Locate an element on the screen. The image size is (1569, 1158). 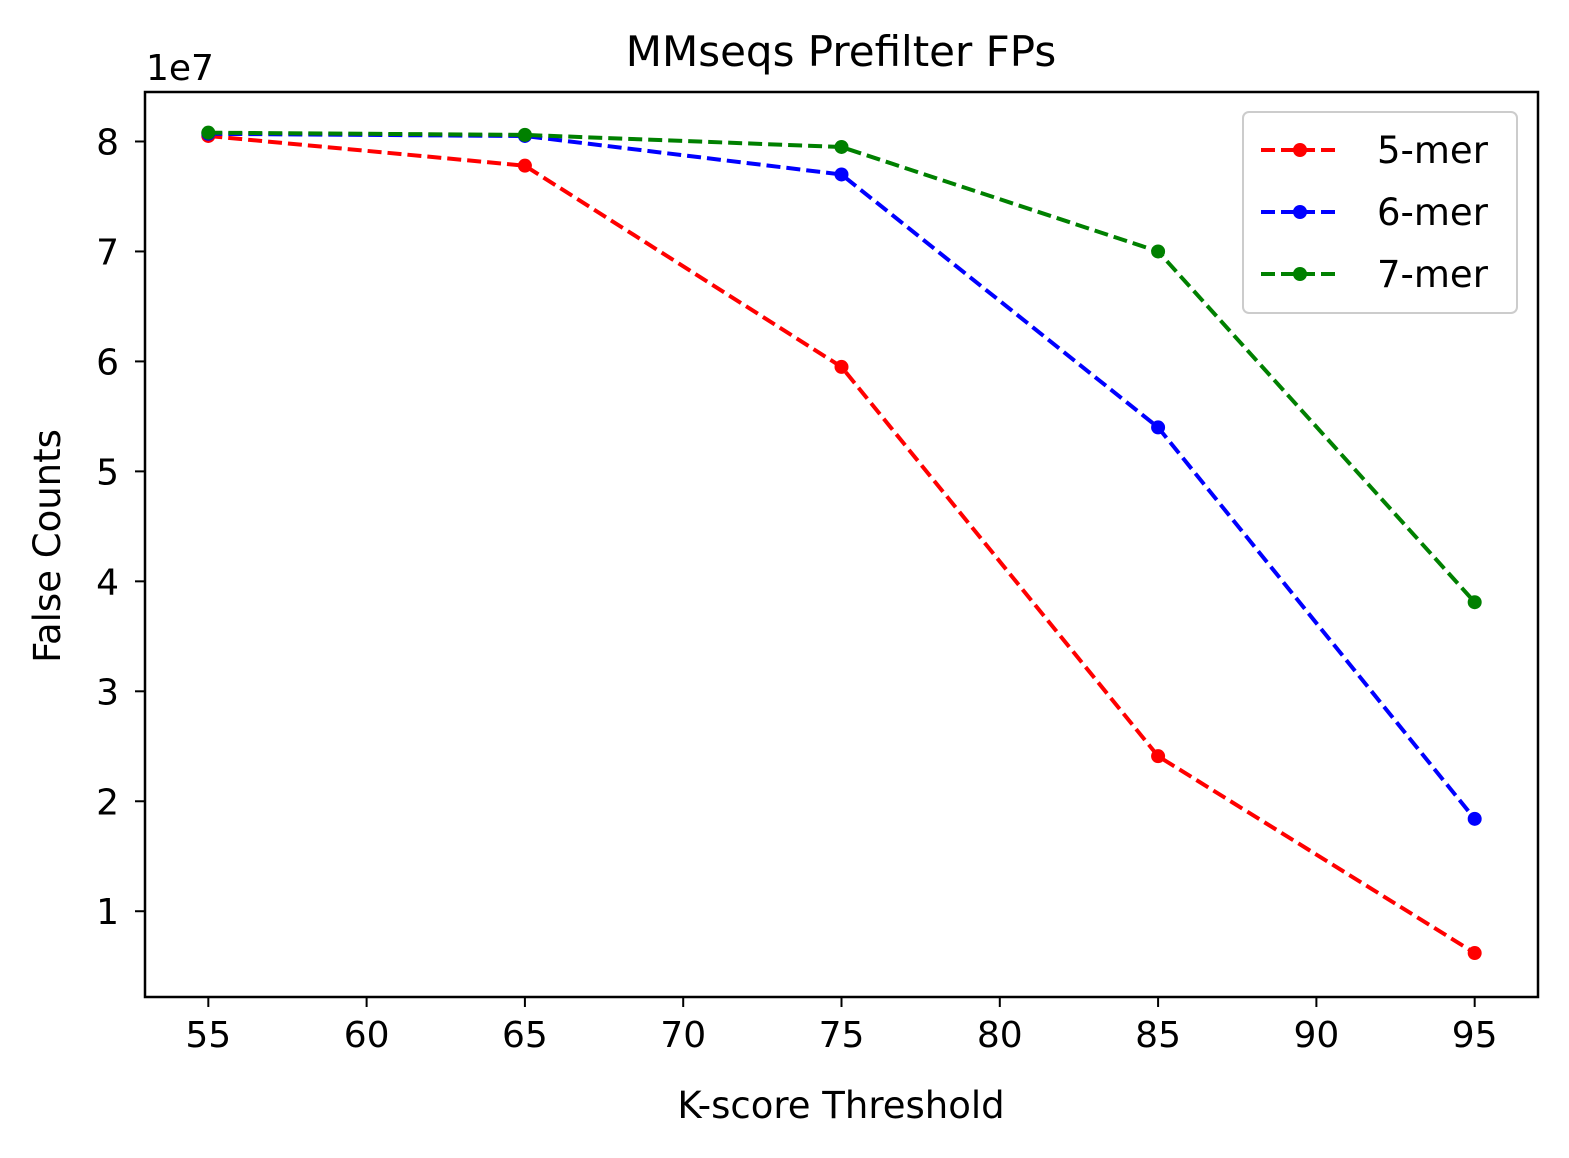
x-tick-label: 85 is located at coordinates (1158, 1035).